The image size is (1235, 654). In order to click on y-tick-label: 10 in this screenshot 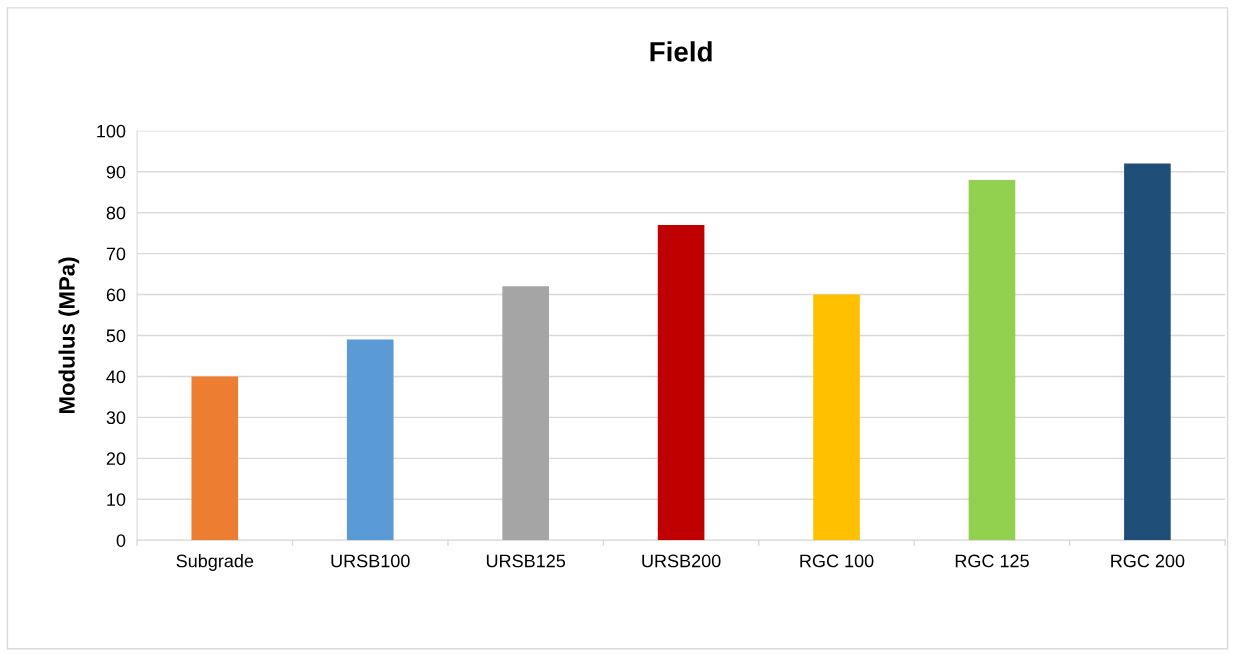, I will do `click(116, 499)`.